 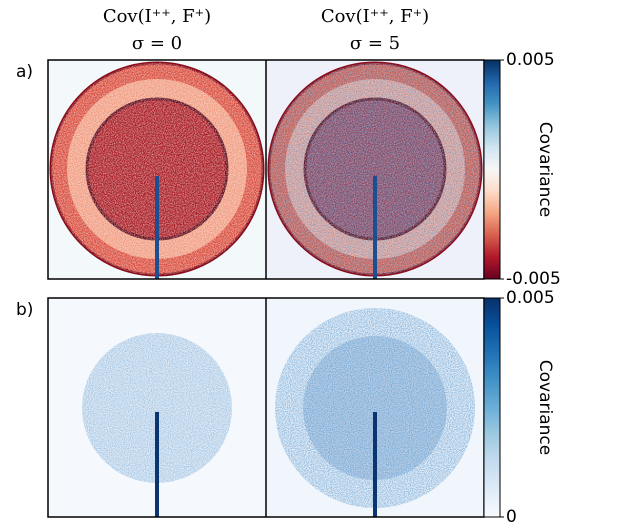 I want to click on column-subtitle: σ = 0, so click(x=157, y=43).